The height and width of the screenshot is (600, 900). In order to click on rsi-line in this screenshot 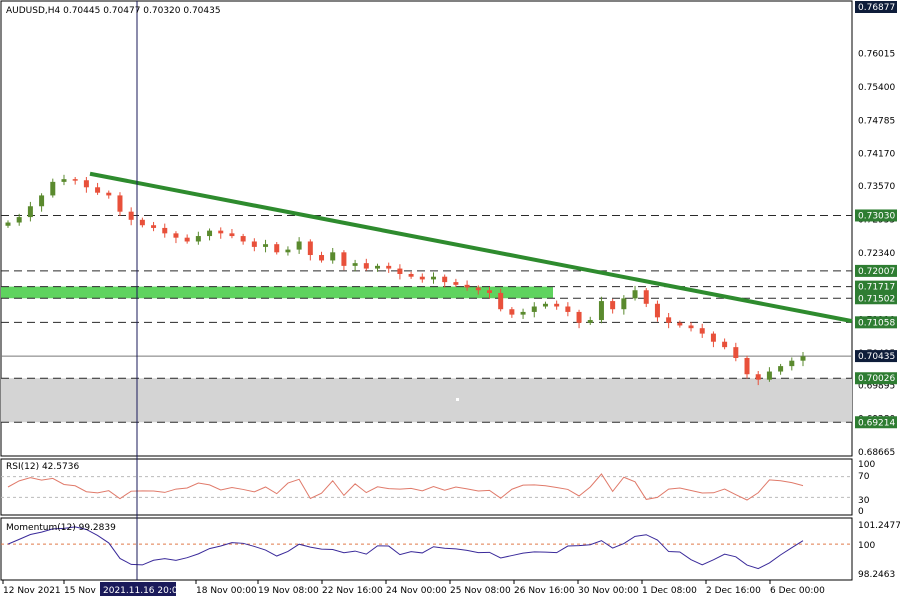, I will do `click(405, 487)`.